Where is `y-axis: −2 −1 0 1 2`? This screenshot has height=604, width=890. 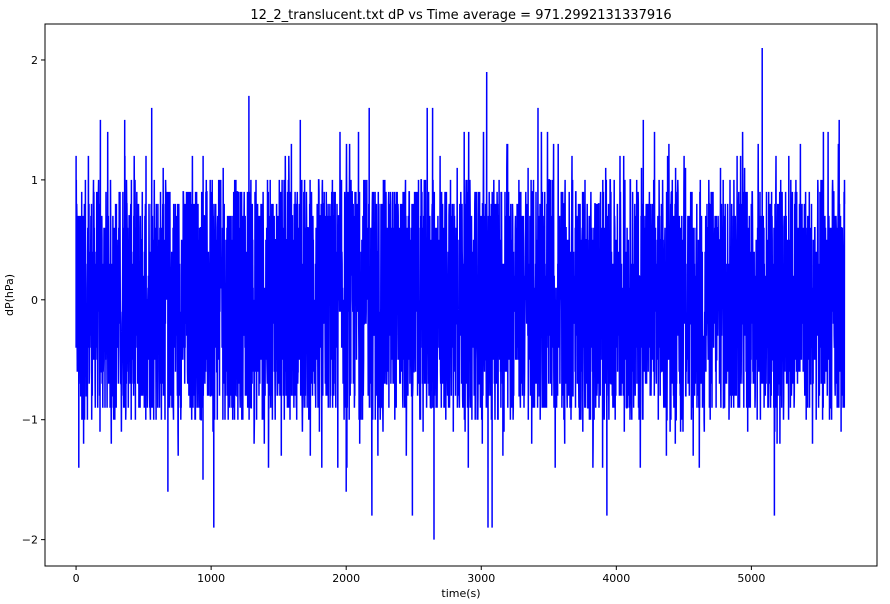
y-axis: −2 −1 0 1 2 is located at coordinates (33, 300).